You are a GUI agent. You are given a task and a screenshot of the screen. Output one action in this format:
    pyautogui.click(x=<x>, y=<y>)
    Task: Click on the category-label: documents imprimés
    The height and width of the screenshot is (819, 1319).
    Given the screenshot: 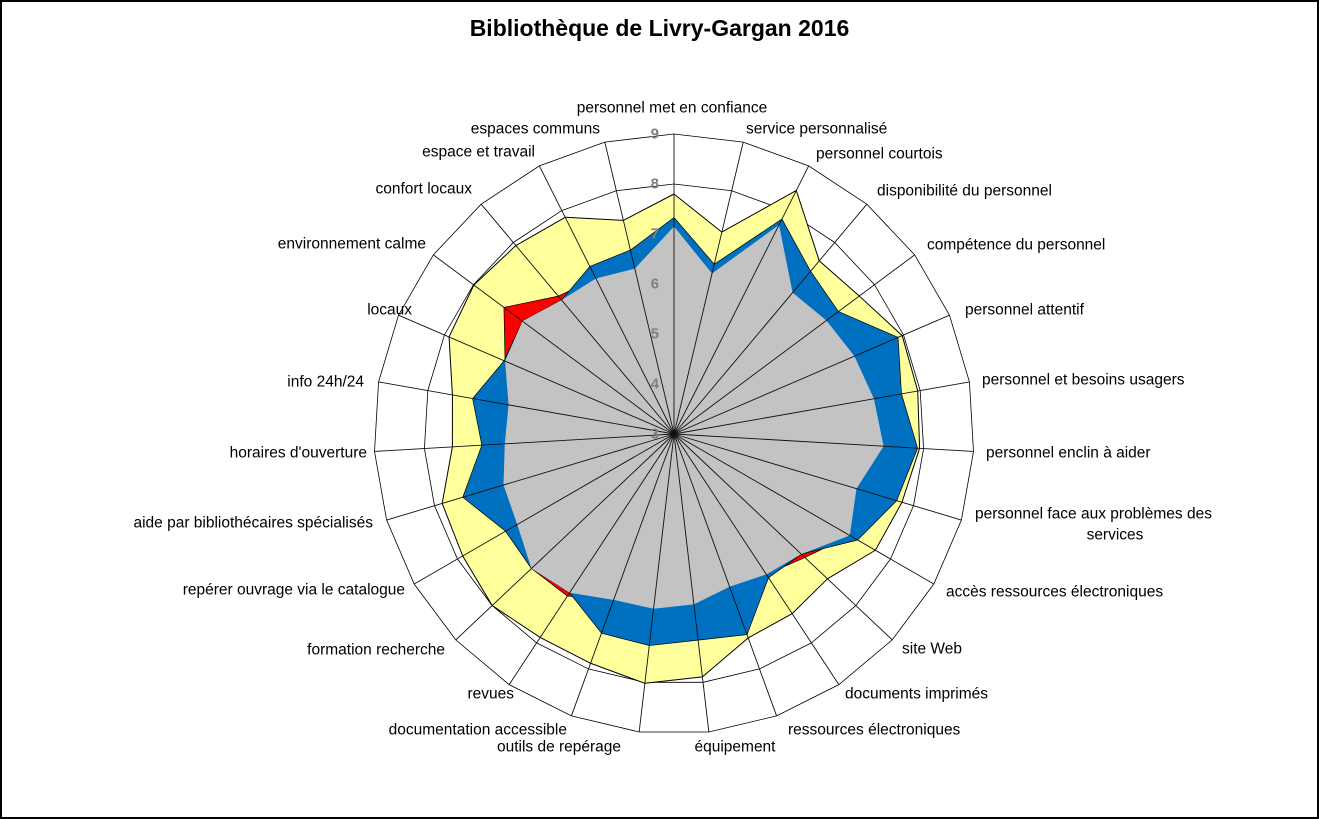 What is the action you would take?
    pyautogui.click(x=916, y=694)
    